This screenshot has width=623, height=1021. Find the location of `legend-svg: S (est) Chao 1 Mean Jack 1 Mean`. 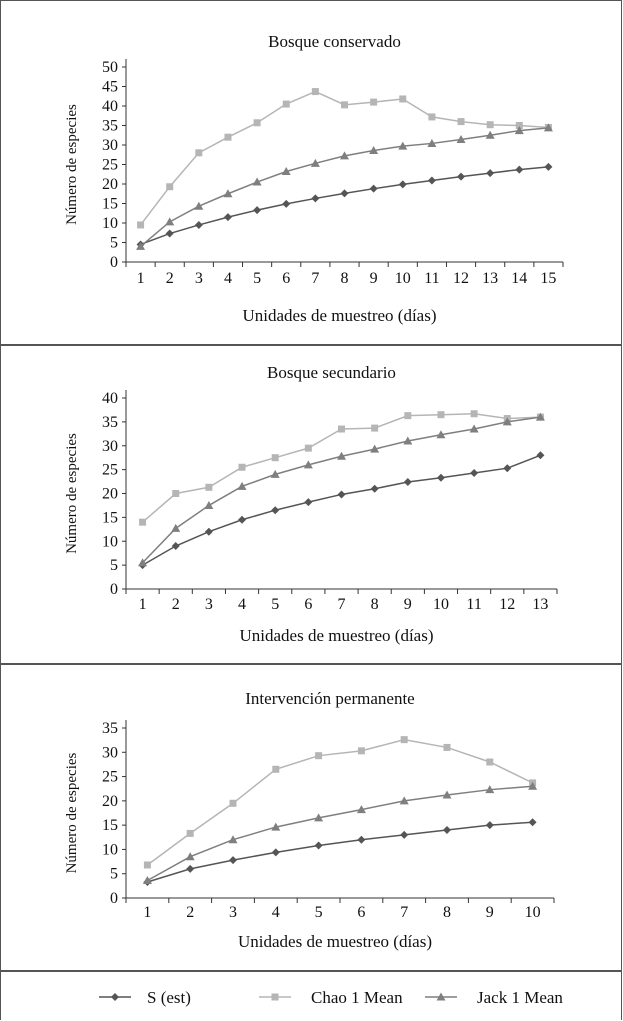

legend-svg: S (est) Chao 1 Mean Jack 1 Mean is located at coordinates (331, 997).